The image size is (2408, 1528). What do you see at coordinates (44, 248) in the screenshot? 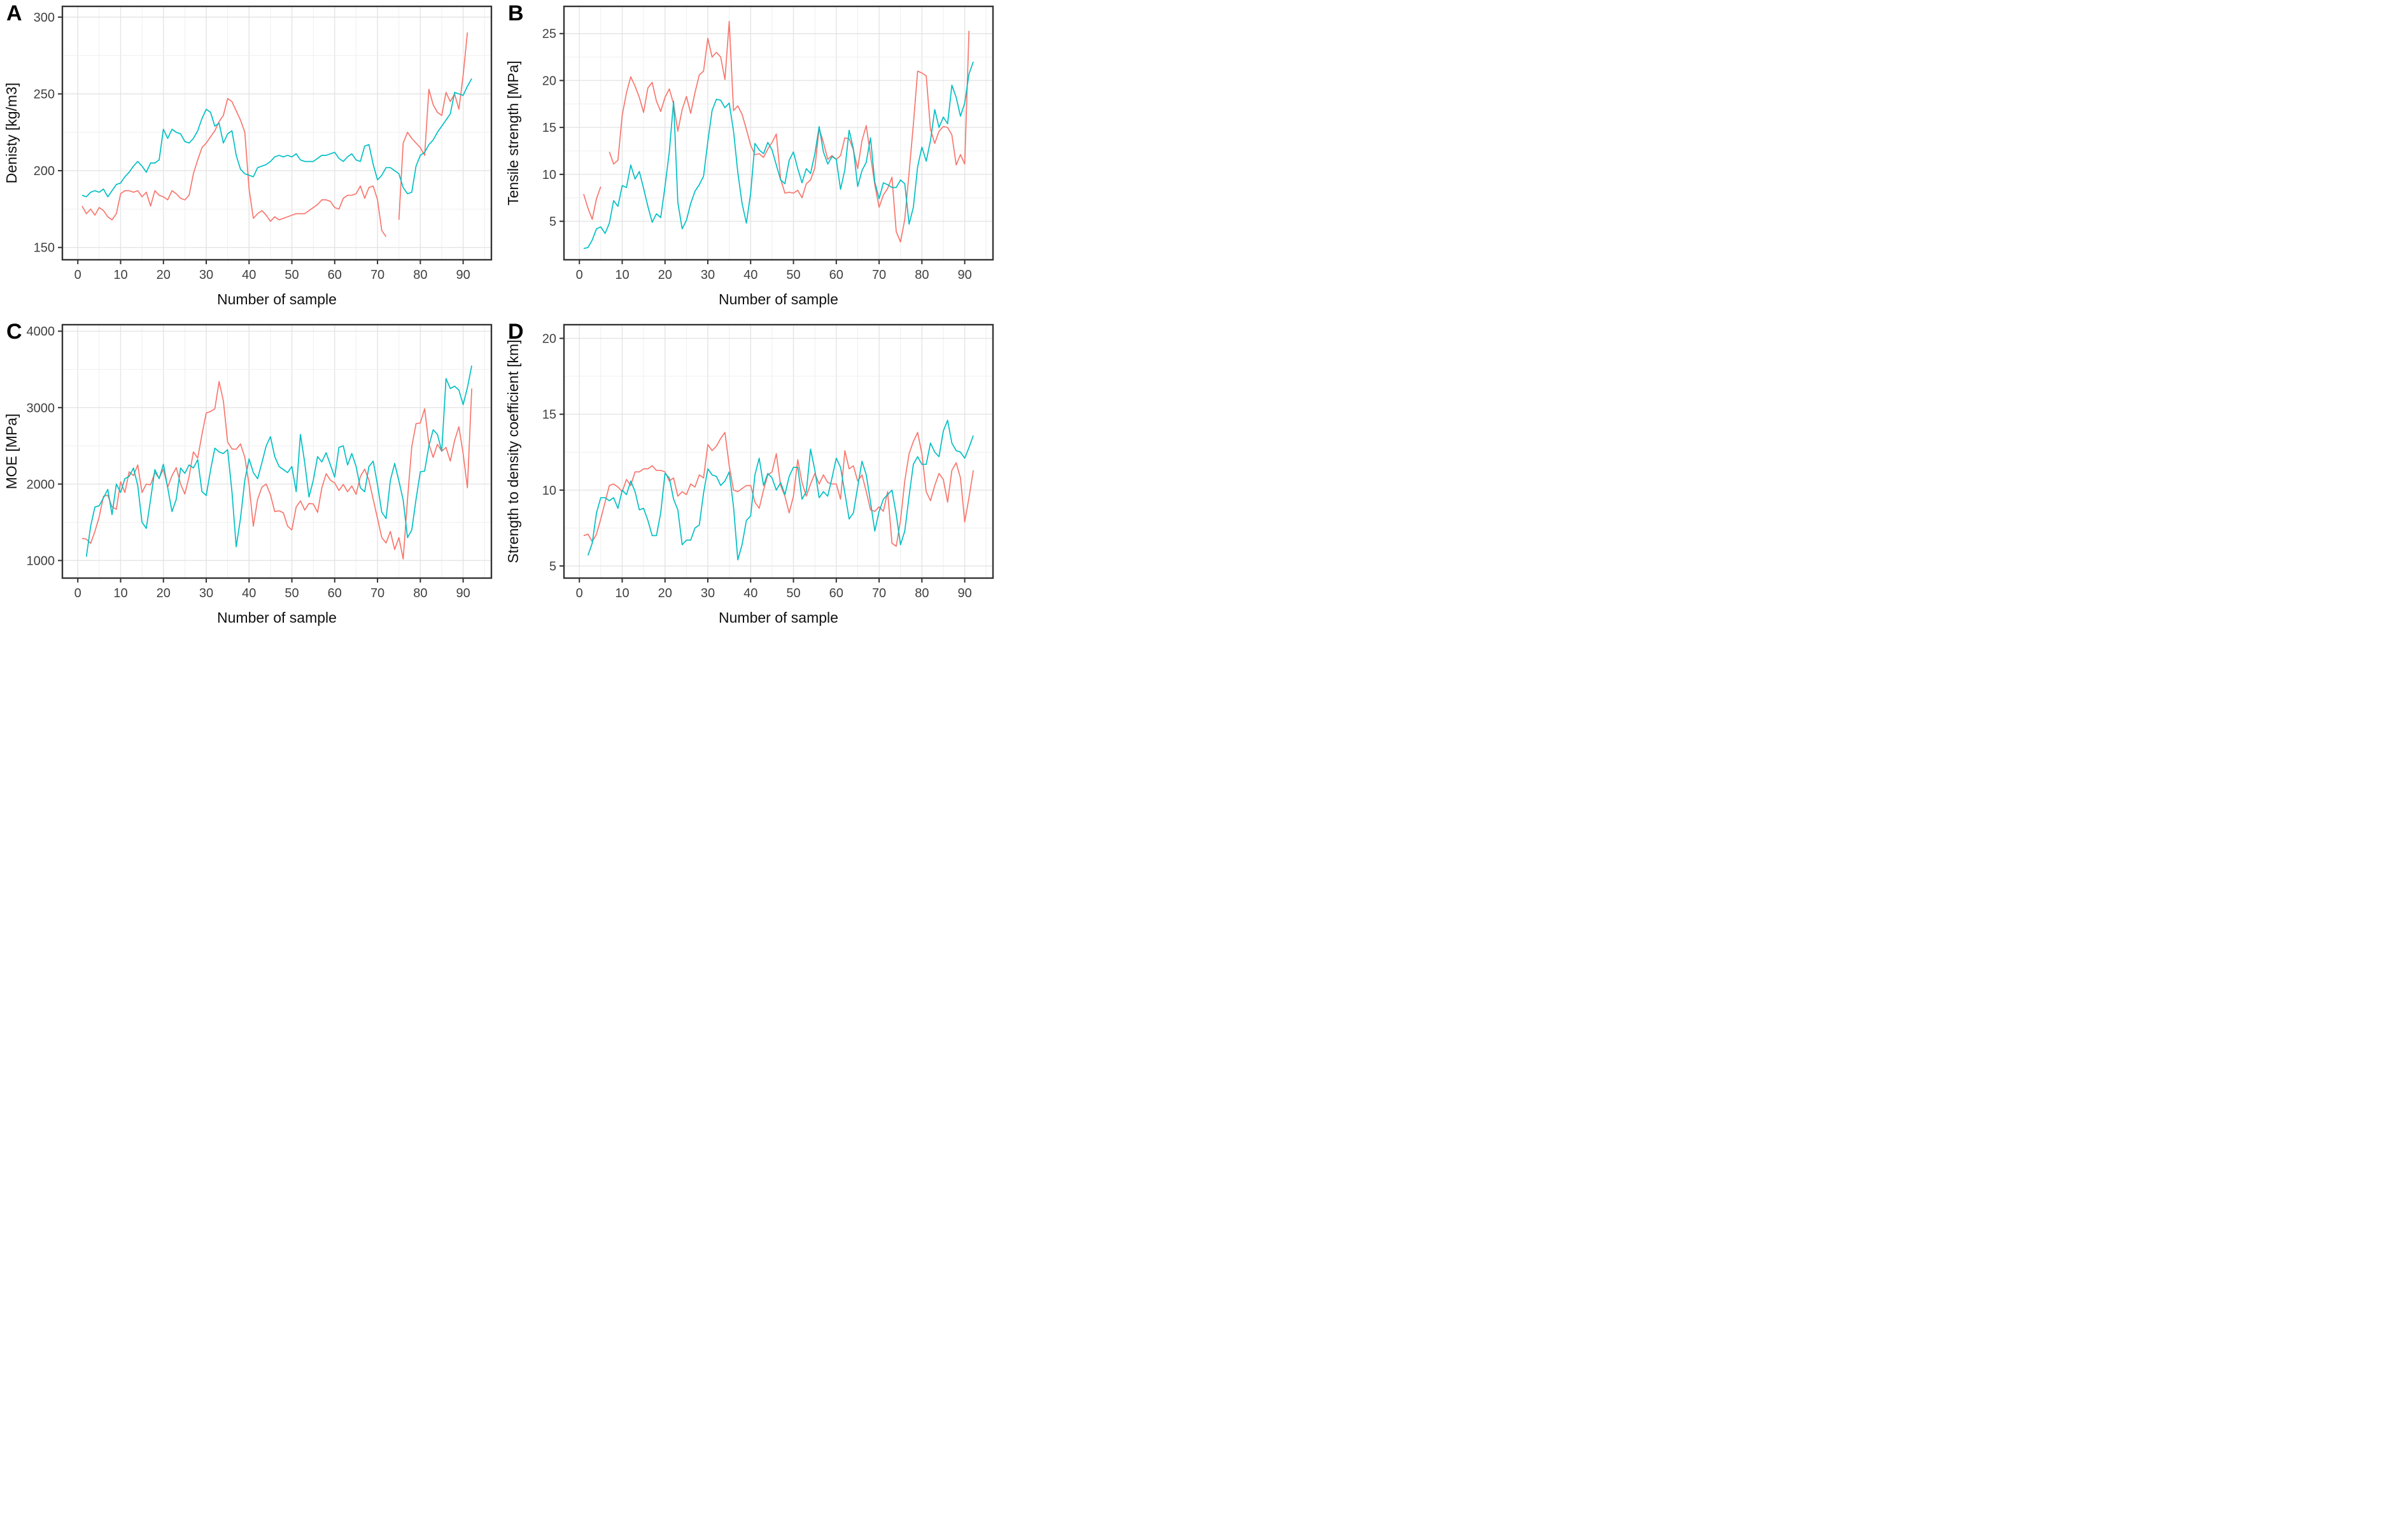
I see `svg-text: 150` at bounding box center [44, 248].